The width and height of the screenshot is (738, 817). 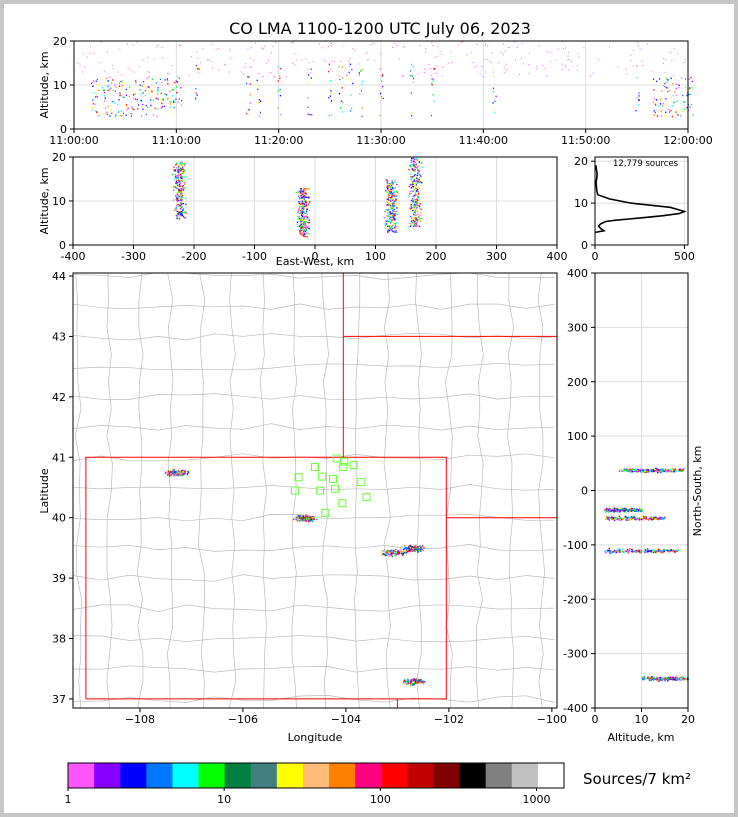 I want to click on altitude-histogram-xtick-label: 500, so click(x=684, y=256).